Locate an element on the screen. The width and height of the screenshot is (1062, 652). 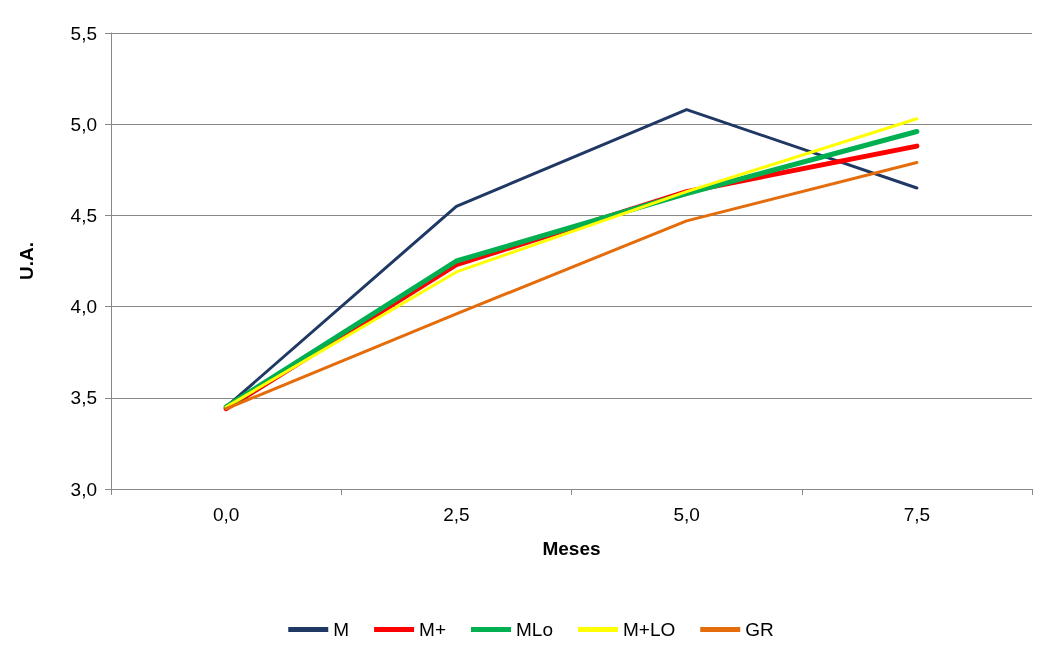
x-tick-label: 0,0 is located at coordinates (226, 514).